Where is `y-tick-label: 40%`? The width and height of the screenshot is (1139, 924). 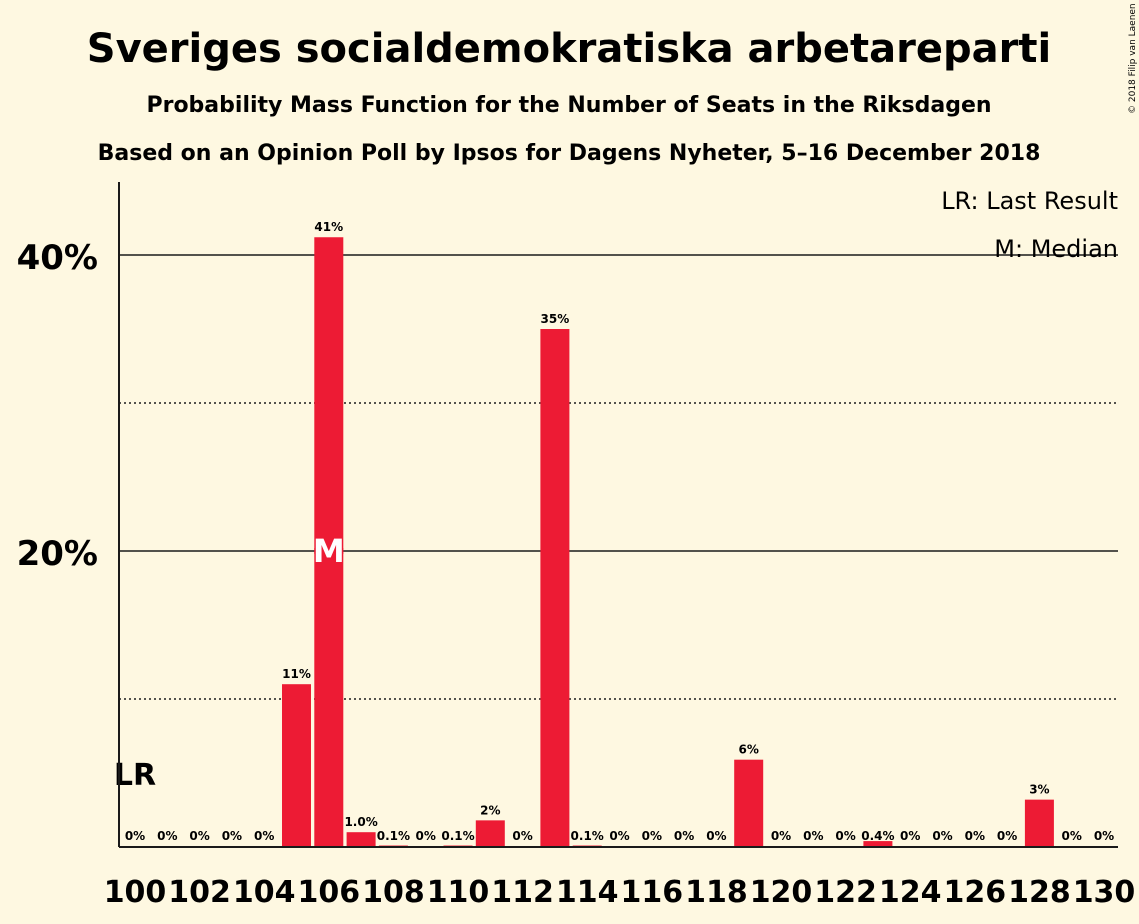 y-tick-label: 40% is located at coordinates (57, 258).